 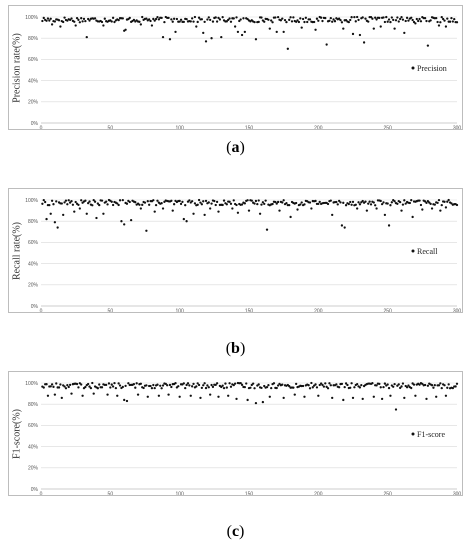 I want to click on y-tick-label: 80%, so click(x=33, y=39).